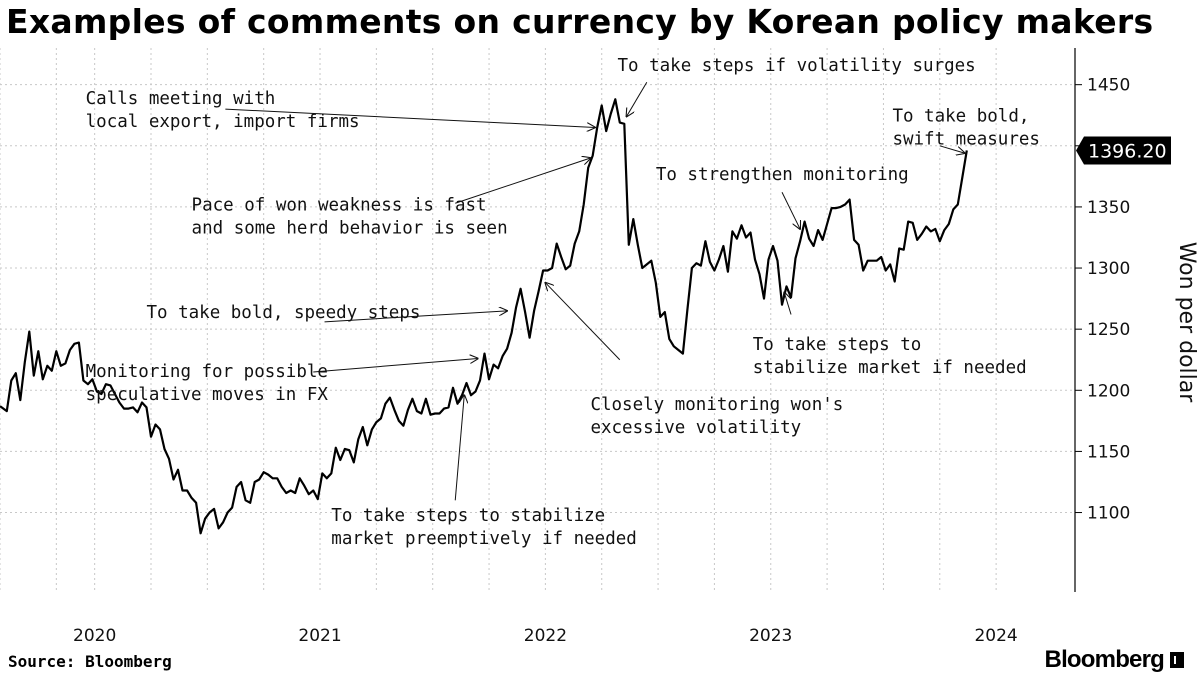 This screenshot has height=675, width=1200. I want to click on x-tick-label: 2021, so click(319, 636).